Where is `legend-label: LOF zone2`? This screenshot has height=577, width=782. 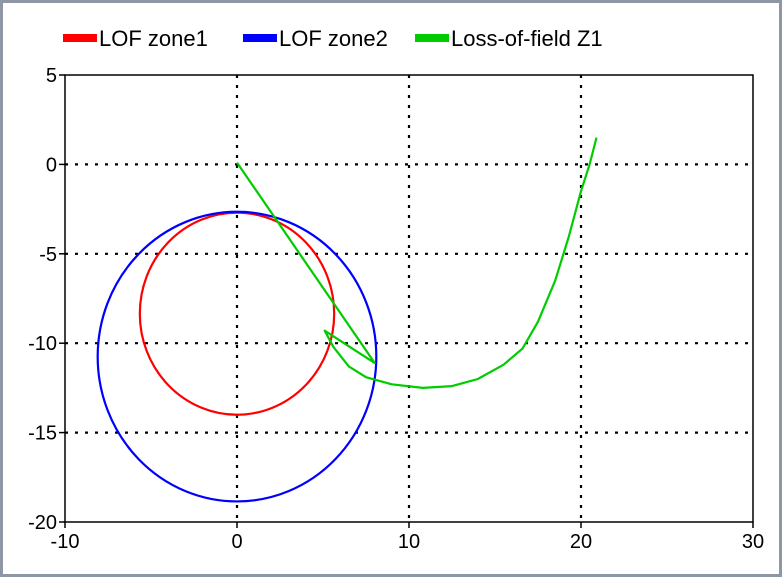
legend-label: LOF zone2 is located at coordinates (333, 38).